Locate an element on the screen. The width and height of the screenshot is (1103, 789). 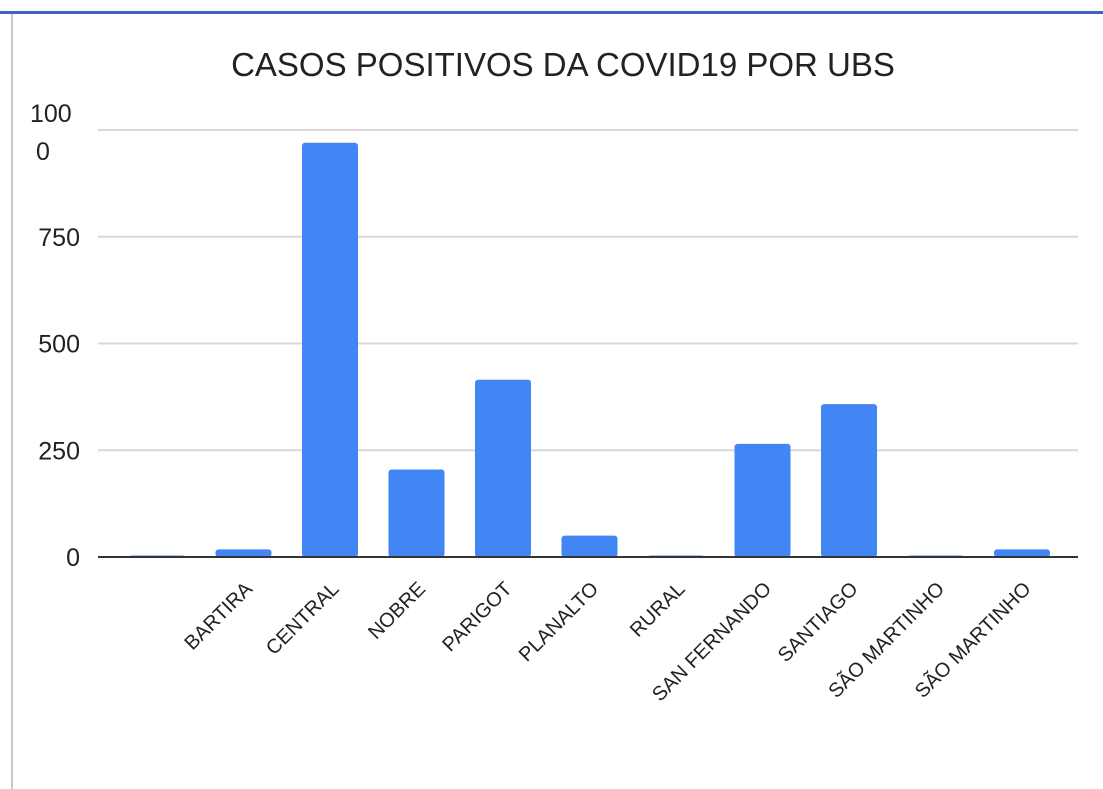
x-tick-label: NOBRE is located at coordinates (397, 611).